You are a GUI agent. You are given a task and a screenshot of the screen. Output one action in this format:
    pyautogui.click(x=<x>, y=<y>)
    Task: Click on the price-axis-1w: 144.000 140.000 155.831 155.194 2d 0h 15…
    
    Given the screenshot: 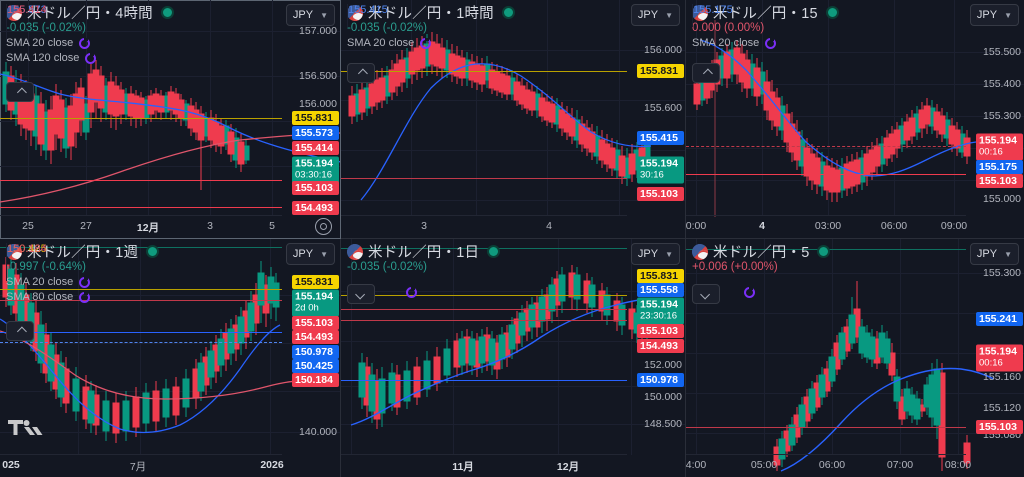 What is the action you would take?
    pyautogui.click(x=311, y=347)
    